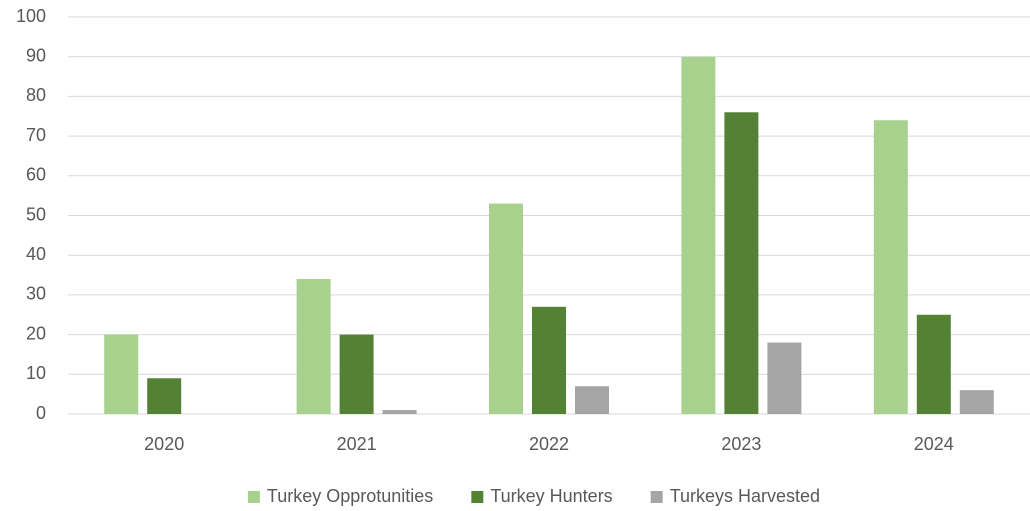 The height and width of the screenshot is (511, 1030). What do you see at coordinates (36, 254) in the screenshot?
I see `y-tick-label: 40` at bounding box center [36, 254].